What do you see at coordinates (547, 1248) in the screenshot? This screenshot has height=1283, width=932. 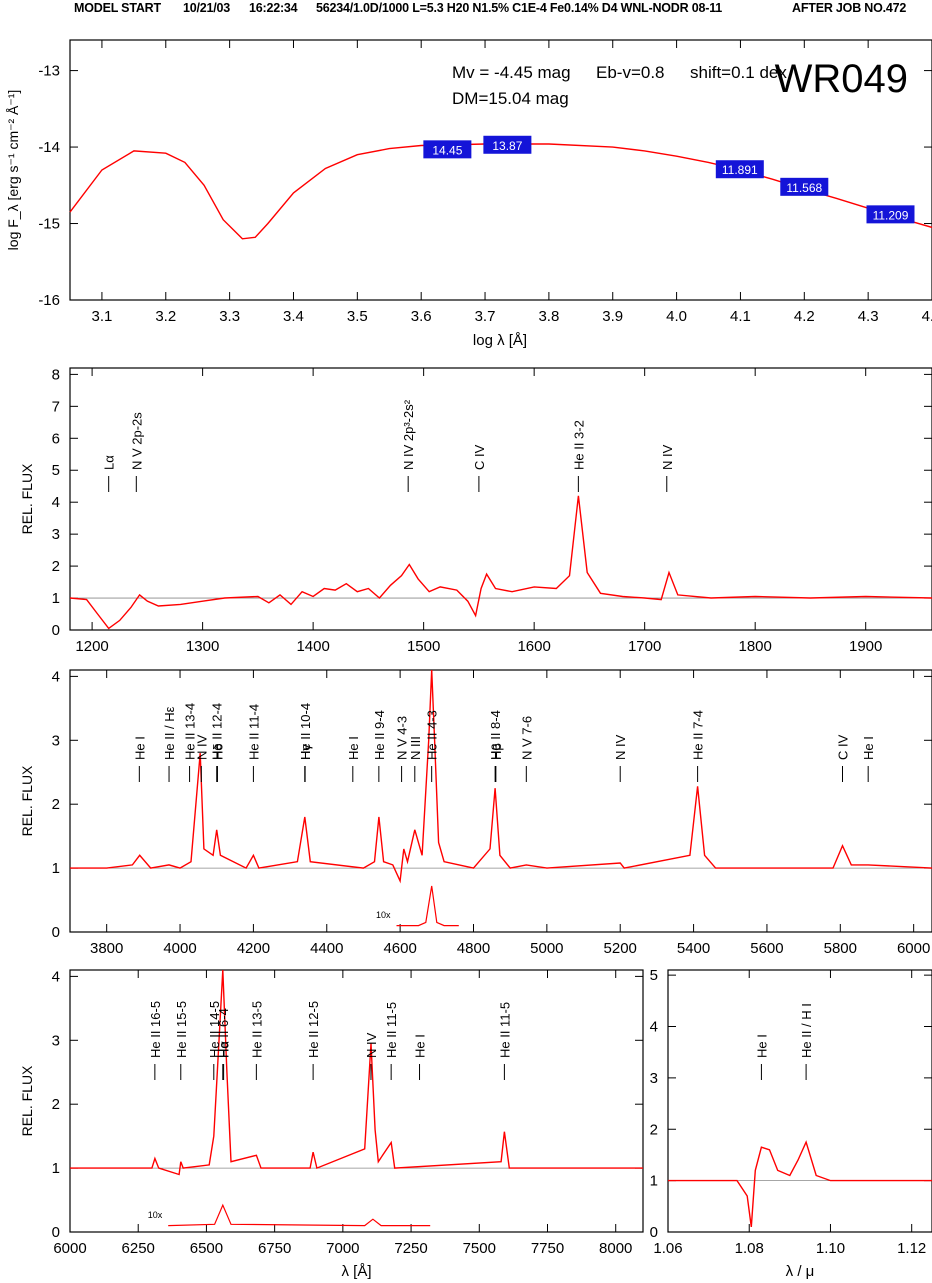 I see `x-tick-label: 7750` at bounding box center [547, 1248].